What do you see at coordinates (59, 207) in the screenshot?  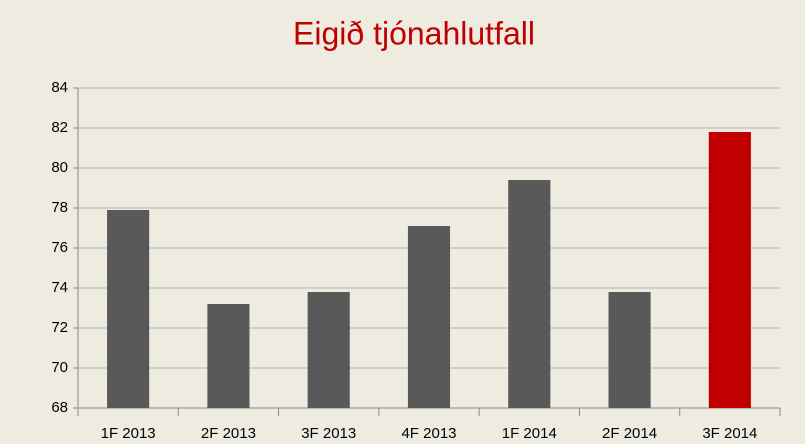 I see `y-tick-label: 78` at bounding box center [59, 207].